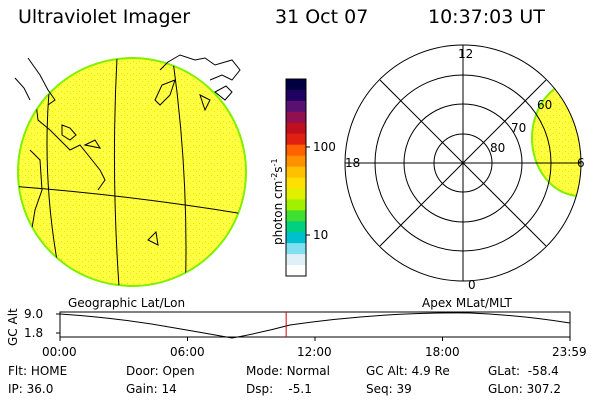  Describe the element at coordinates (408, 371) in the screenshot. I see `info-gcalt: GC Alt: 4.9 Re` at that location.